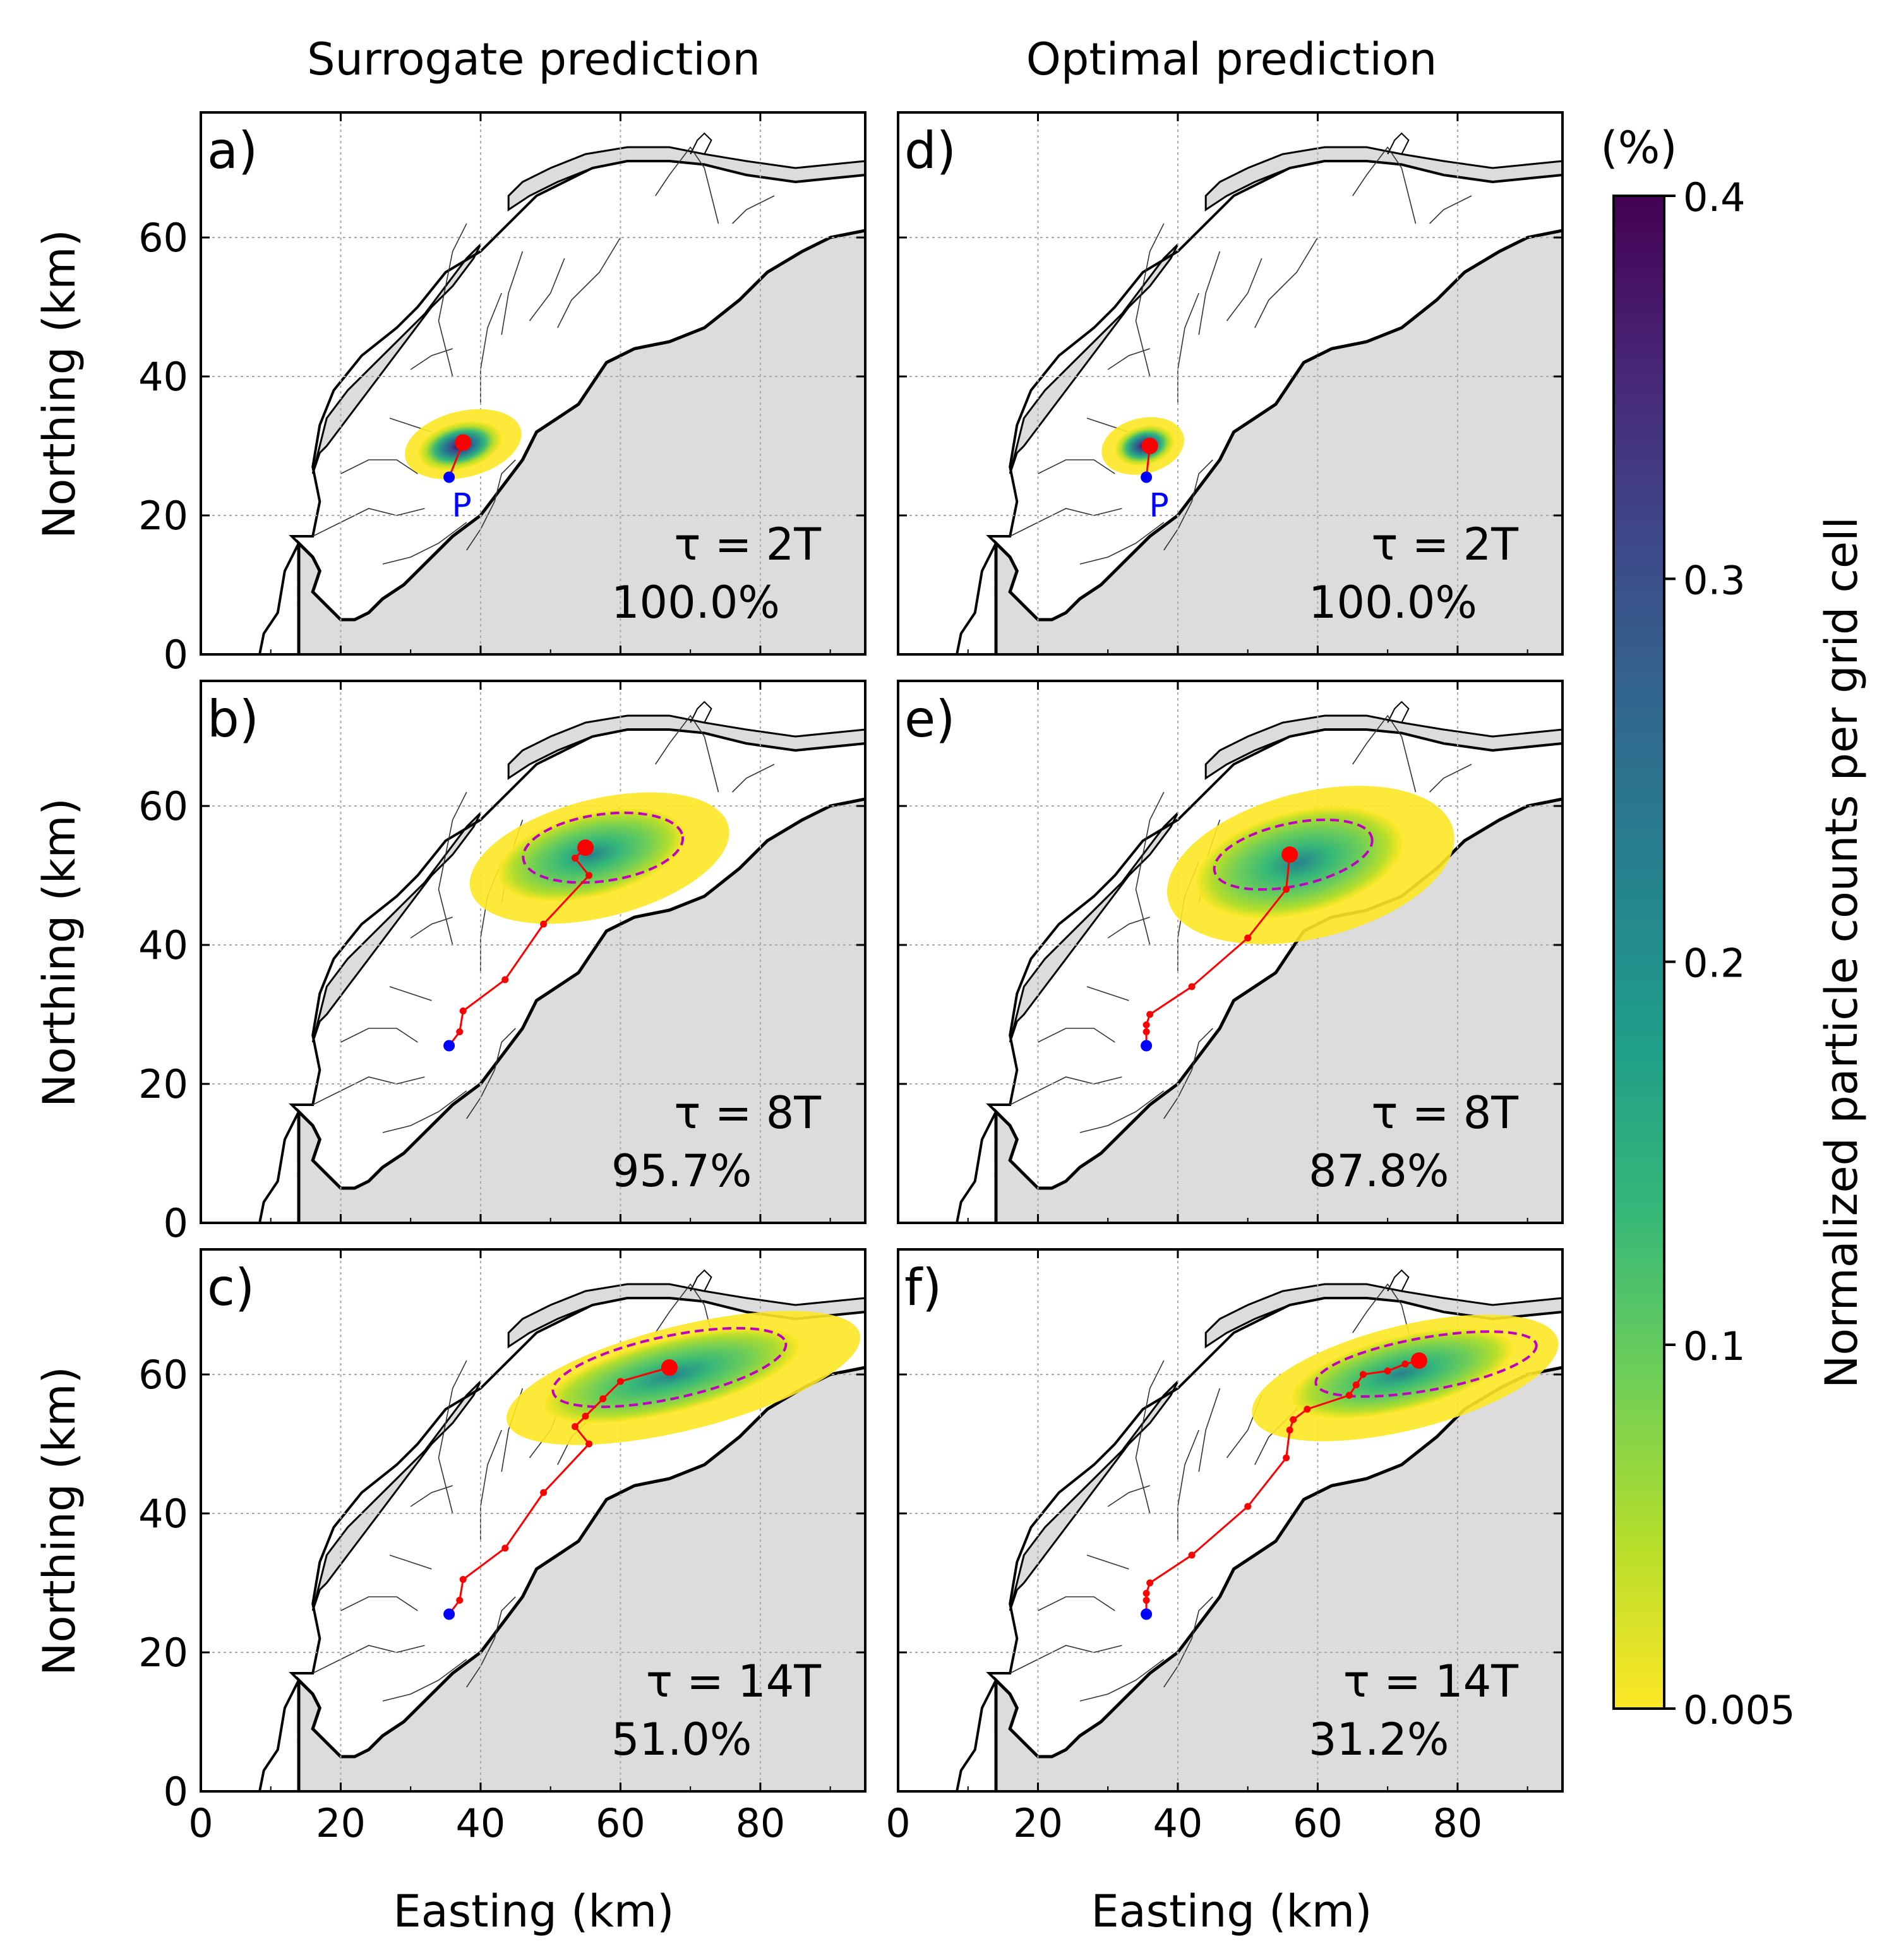 This screenshot has width=1889, height=1960. Describe the element at coordinates (534, 1911) in the screenshot. I see `xlabel-left: Easting (km)` at that location.